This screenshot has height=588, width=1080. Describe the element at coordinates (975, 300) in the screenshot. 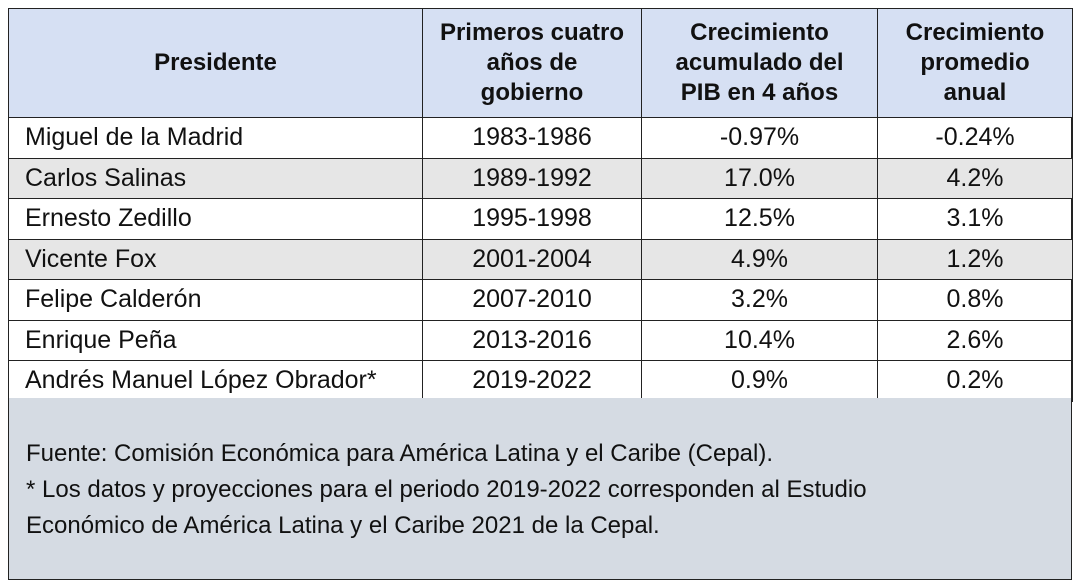

I see `cell-annual: 0.8%` at that location.